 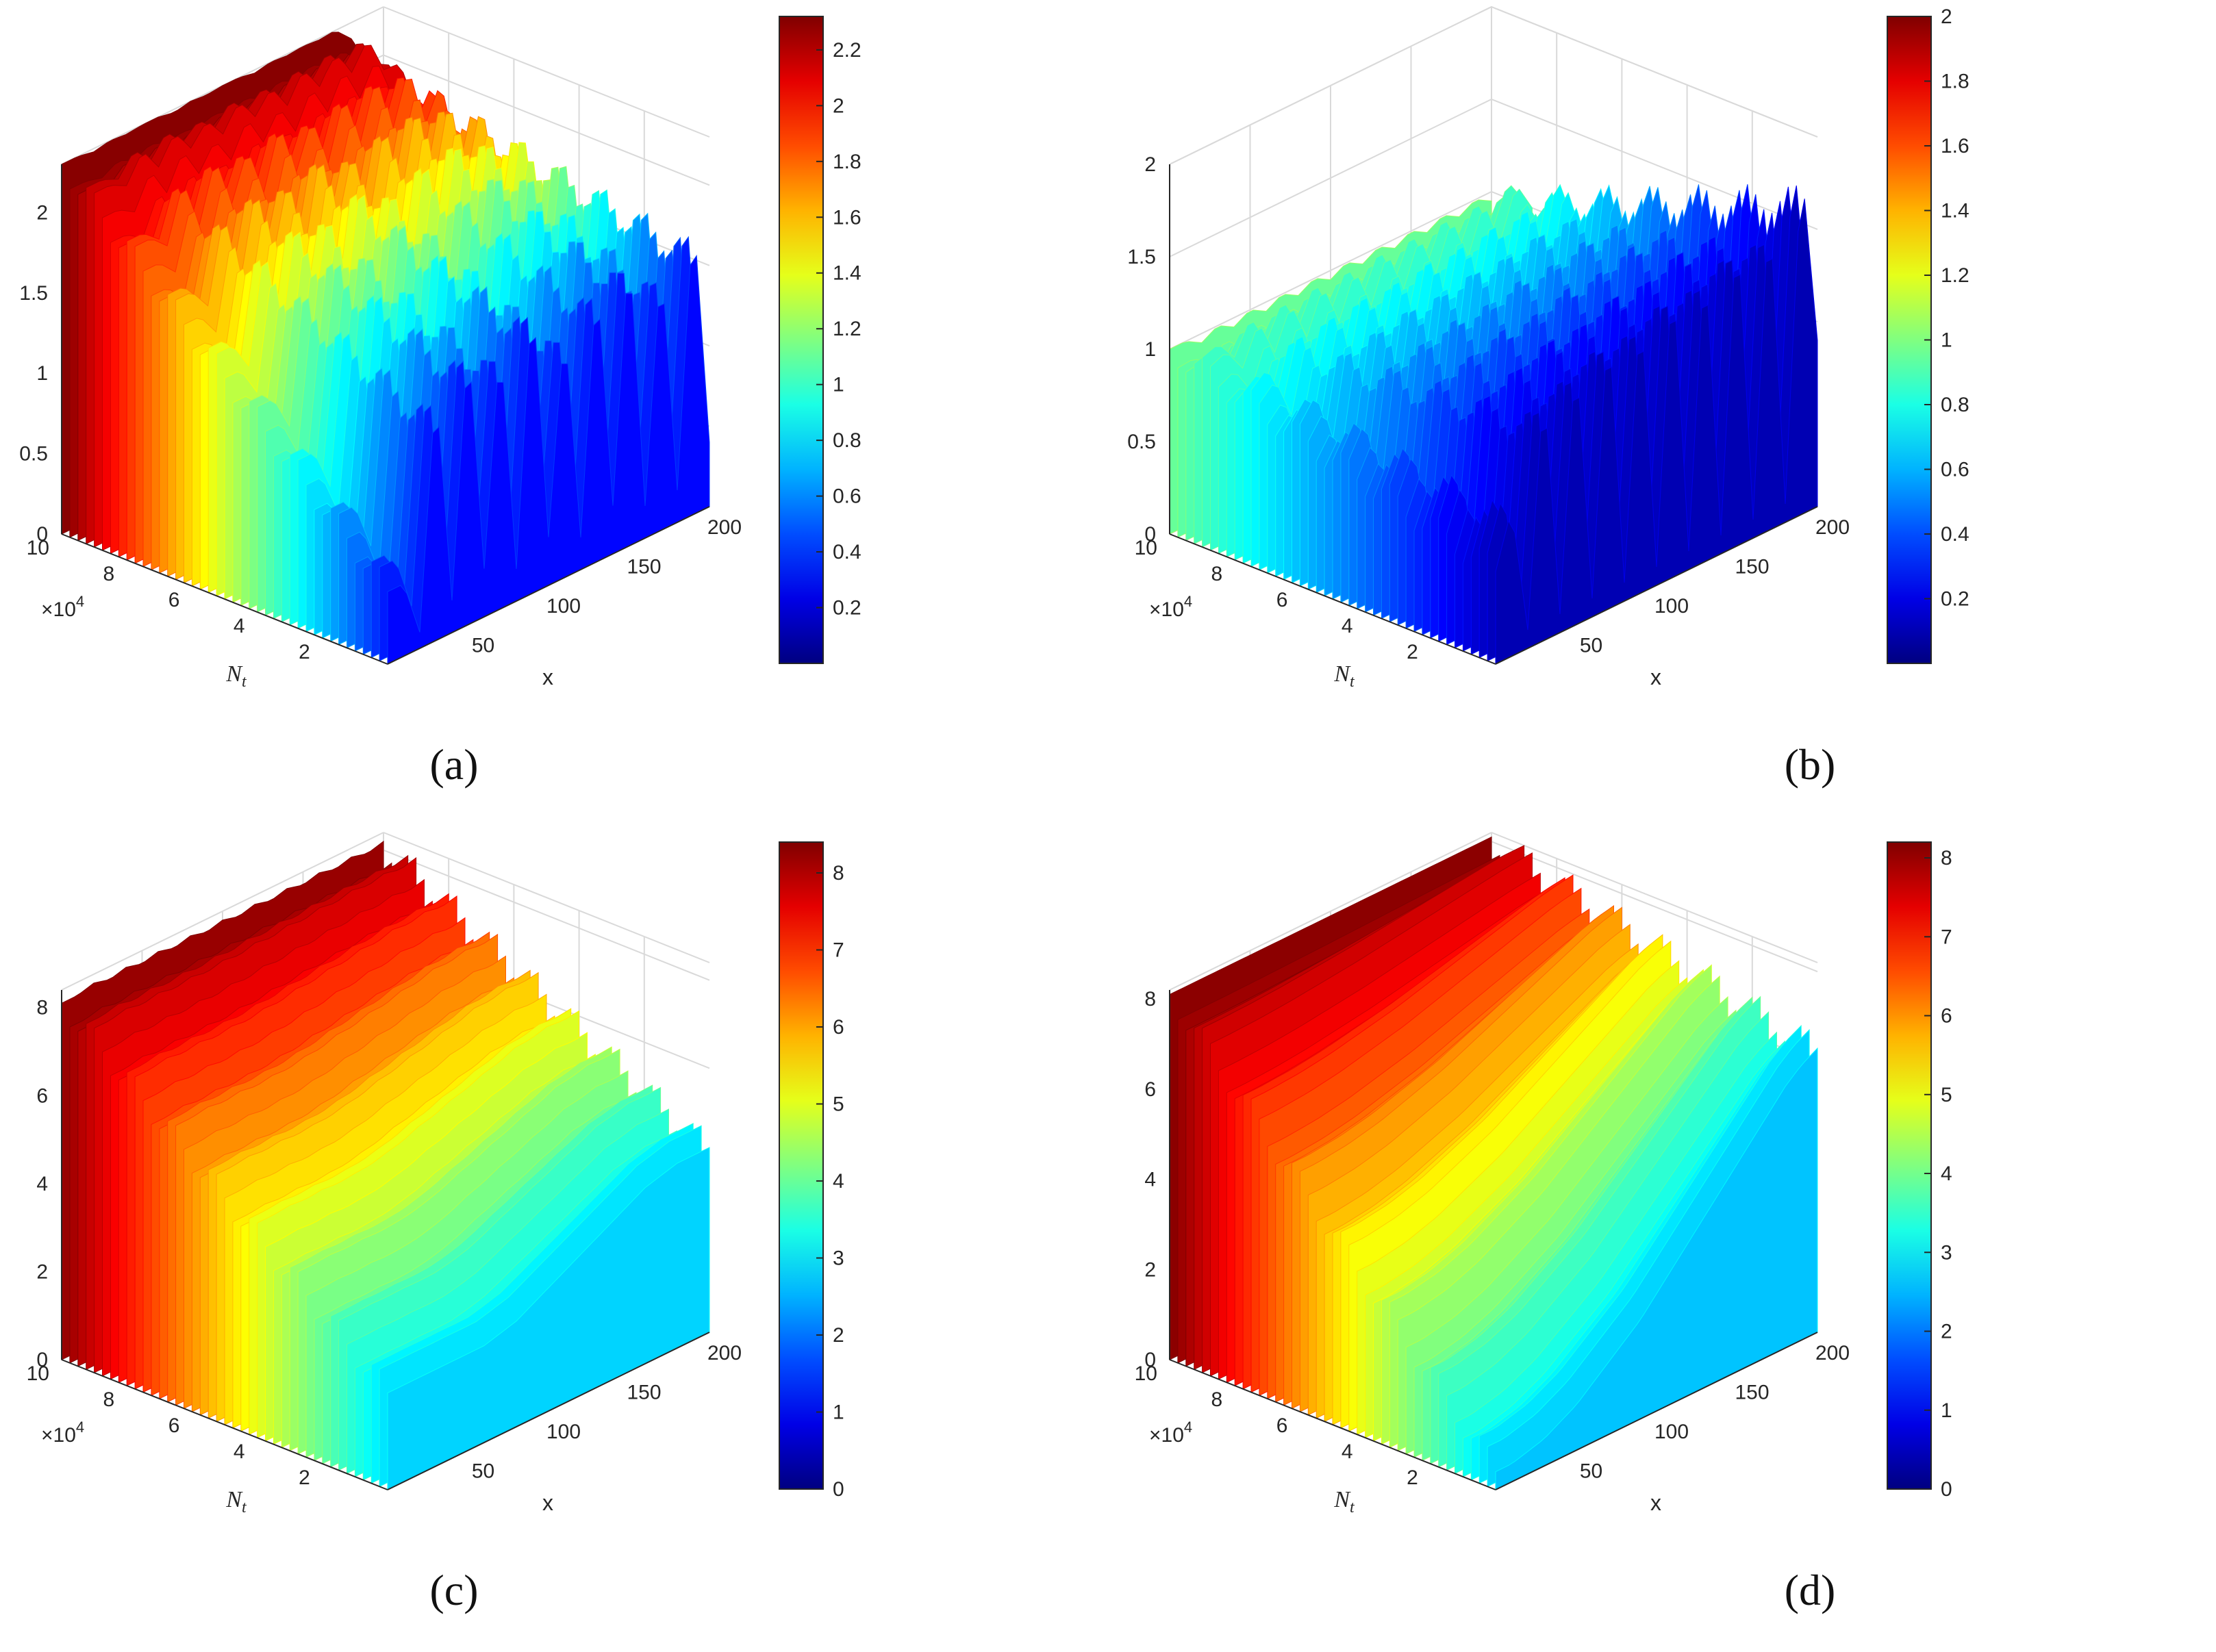 What do you see at coordinates (1955, 275) in the screenshot?
I see `colorbar-tick-label: 1.2` at bounding box center [1955, 275].